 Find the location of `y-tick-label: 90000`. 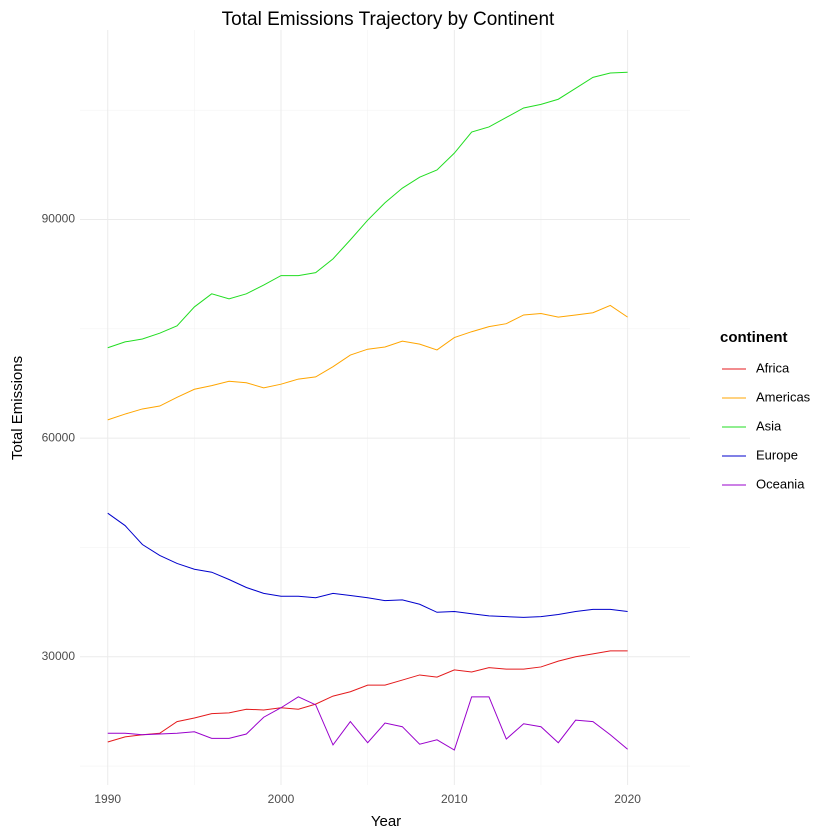

y-tick-label: 90000 is located at coordinates (59, 219).